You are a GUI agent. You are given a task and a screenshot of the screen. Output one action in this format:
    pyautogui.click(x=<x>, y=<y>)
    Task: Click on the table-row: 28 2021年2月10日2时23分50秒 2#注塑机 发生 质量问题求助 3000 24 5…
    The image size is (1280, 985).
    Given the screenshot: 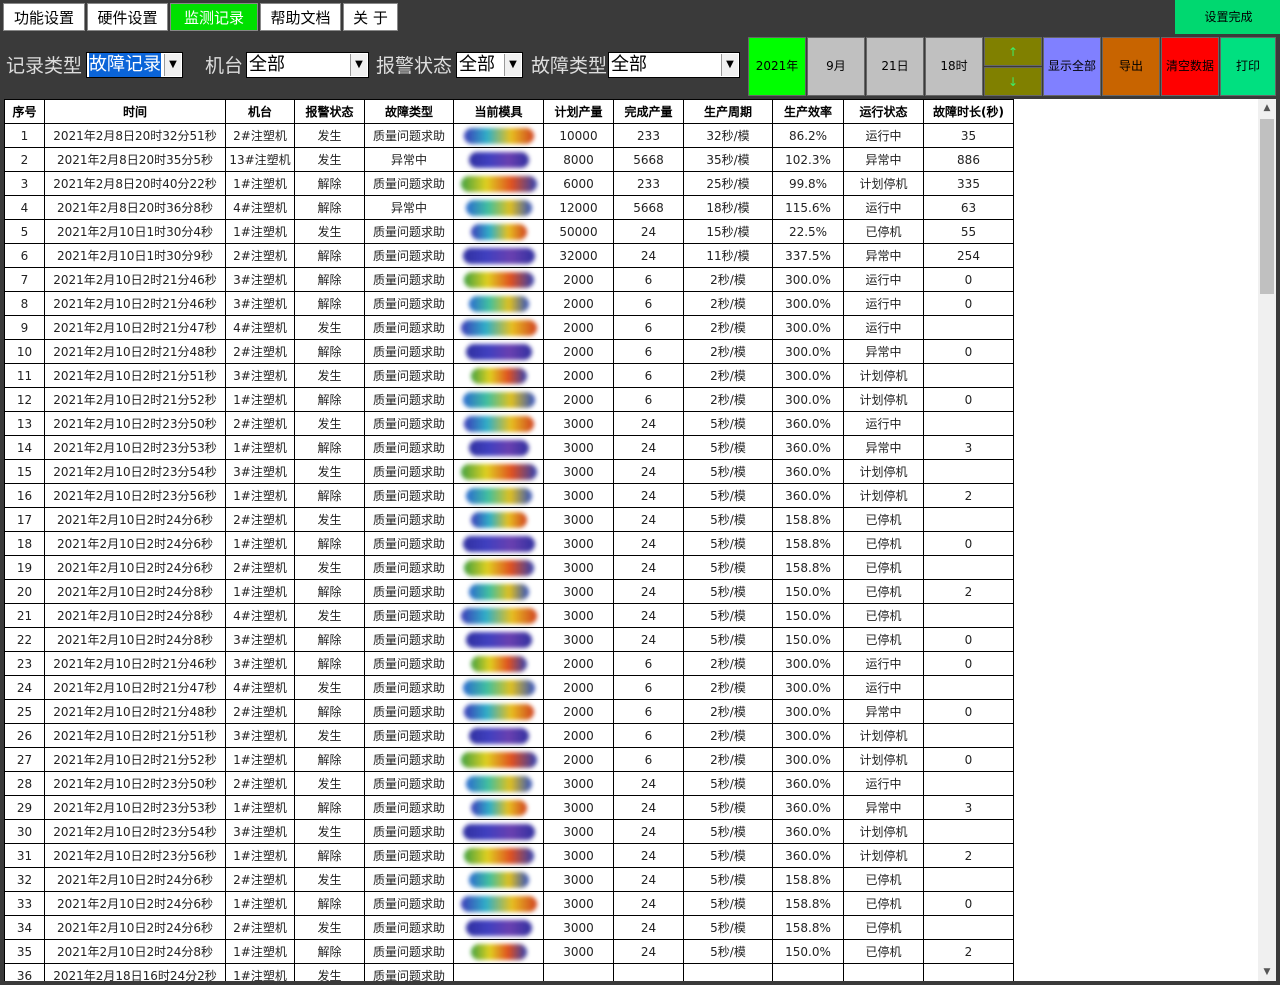 What is the action you would take?
    pyautogui.click(x=509, y=783)
    